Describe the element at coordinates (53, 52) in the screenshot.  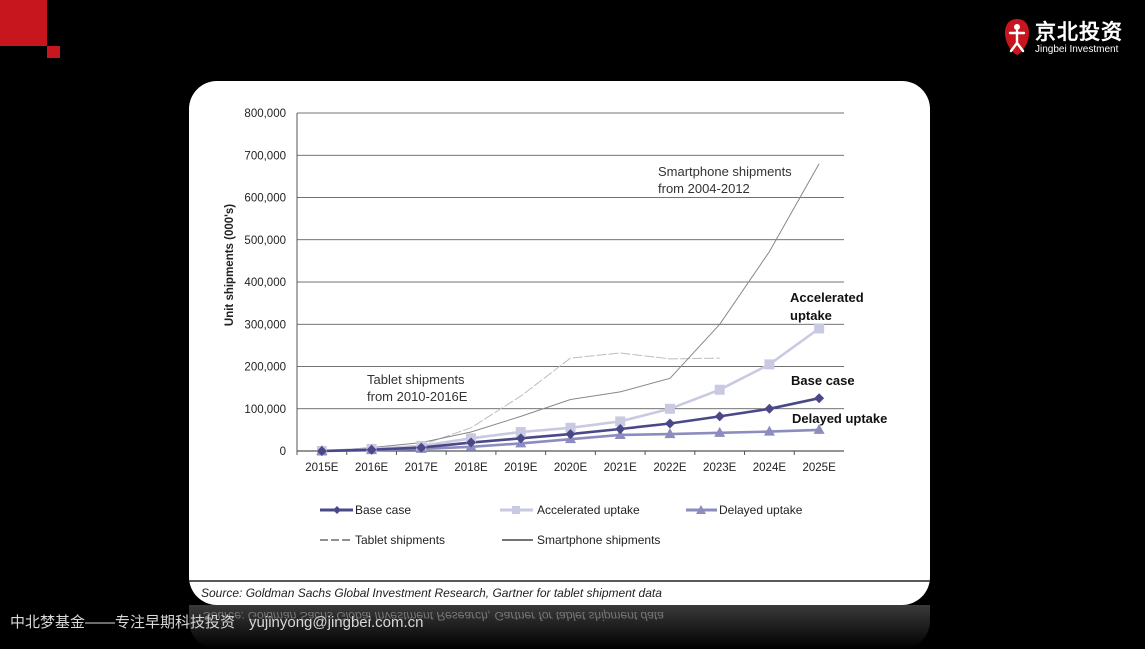
I see `corner-accent-small-block` at that location.